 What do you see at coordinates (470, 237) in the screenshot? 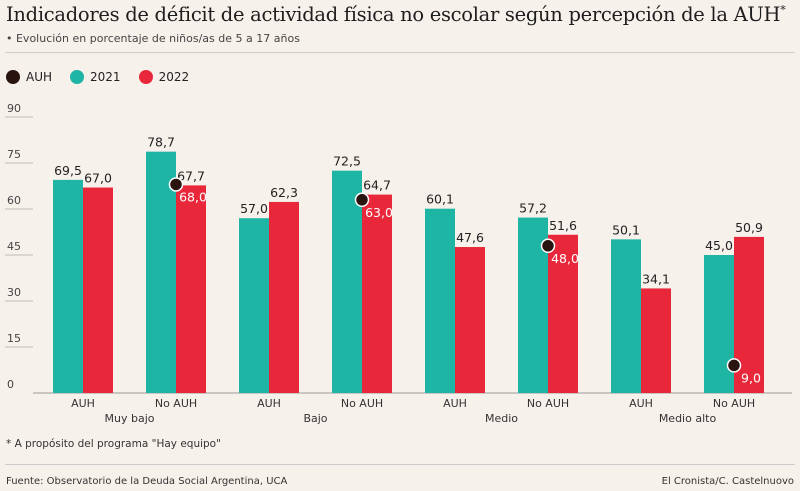
I see `data-label-2022: 47,6` at bounding box center [470, 237].